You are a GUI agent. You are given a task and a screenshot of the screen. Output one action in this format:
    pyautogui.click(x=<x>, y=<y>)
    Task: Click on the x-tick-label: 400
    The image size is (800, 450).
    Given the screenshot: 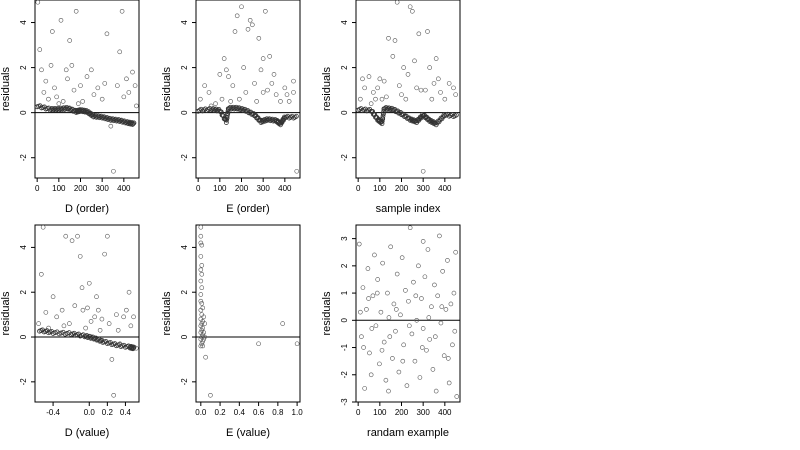 What is the action you would take?
    pyautogui.click(x=124, y=188)
    